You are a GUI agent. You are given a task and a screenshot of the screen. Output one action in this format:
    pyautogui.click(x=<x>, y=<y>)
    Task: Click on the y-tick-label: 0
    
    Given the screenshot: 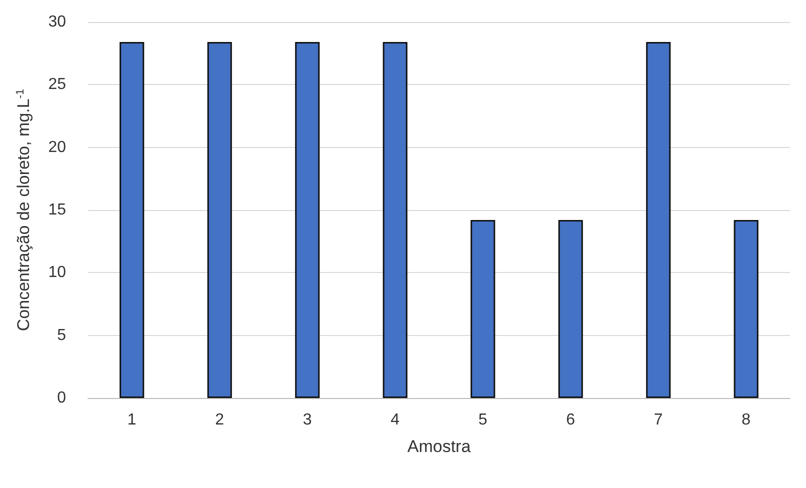 What is the action you would take?
    pyautogui.click(x=61, y=398)
    